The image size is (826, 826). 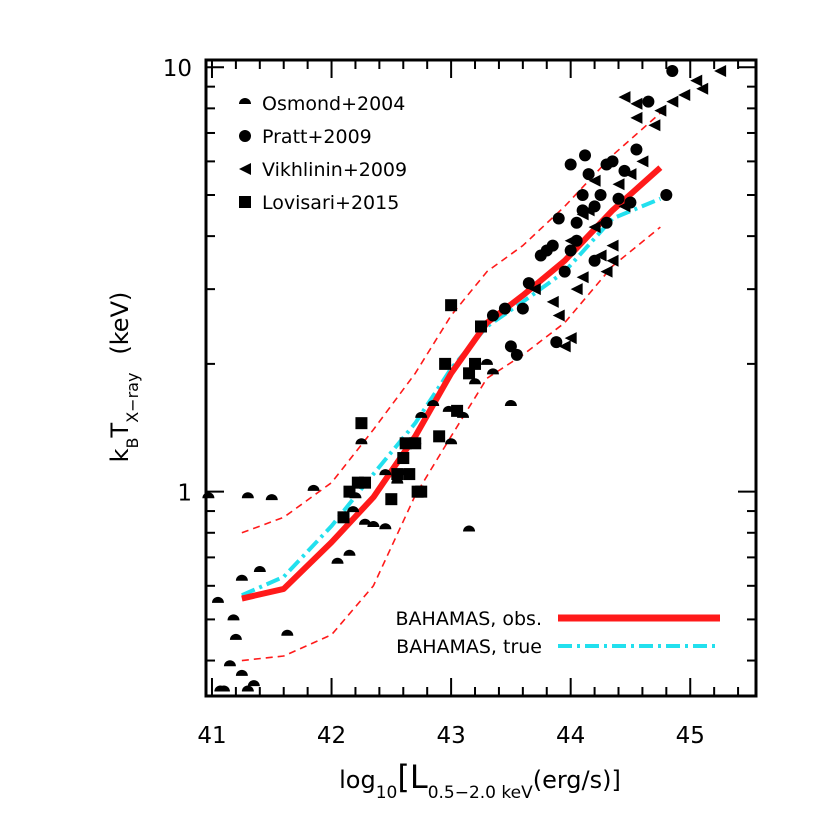 What do you see at coordinates (330, 203) in the screenshot?
I see `legend-label: Lovisari+2015` at bounding box center [330, 203].